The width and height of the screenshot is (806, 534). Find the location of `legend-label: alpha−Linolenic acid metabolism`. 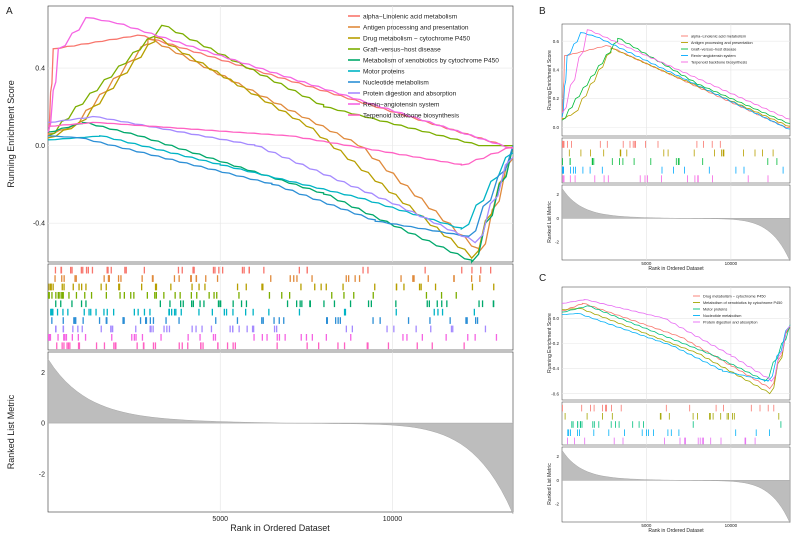

legend-label: alpha−Linolenic acid metabolism is located at coordinates (410, 16).